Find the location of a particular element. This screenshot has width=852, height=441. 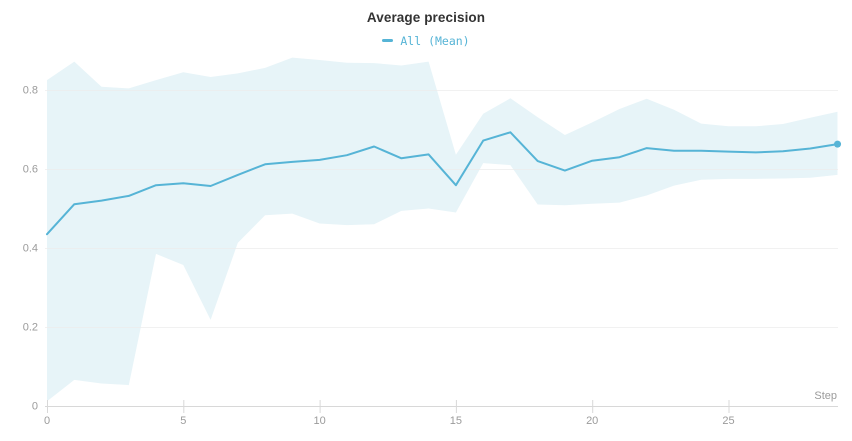

chart-legend: All (Mean) is located at coordinates (426, 41).